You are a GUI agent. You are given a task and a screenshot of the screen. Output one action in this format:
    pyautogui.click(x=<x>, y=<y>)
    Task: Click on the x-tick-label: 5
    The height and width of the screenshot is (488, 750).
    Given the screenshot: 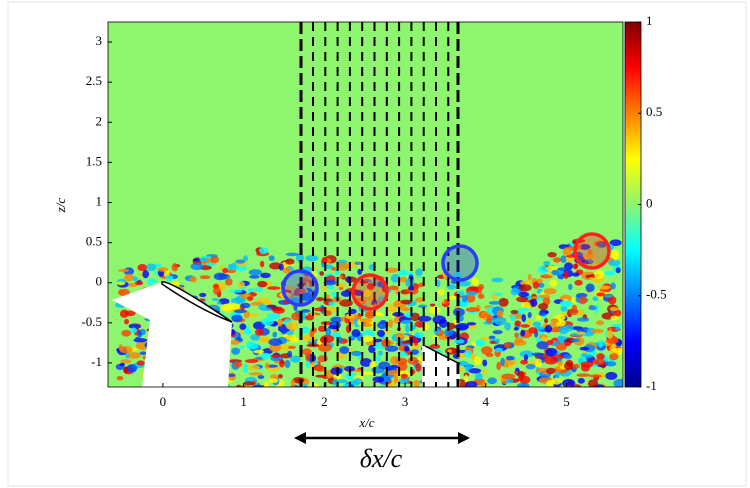 What is the action you would take?
    pyautogui.click(x=566, y=401)
    